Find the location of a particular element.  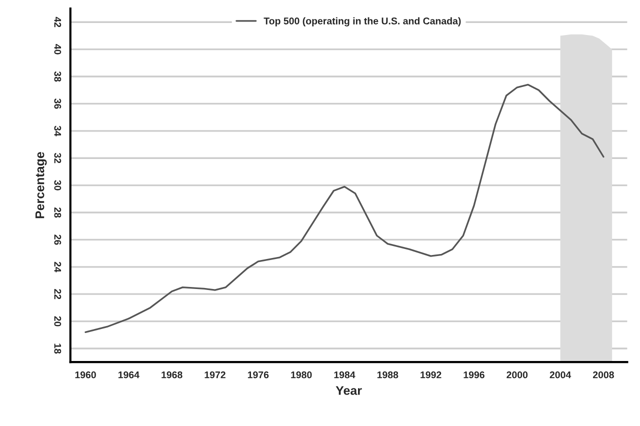

x-tick-label: 1964 is located at coordinates (129, 374).